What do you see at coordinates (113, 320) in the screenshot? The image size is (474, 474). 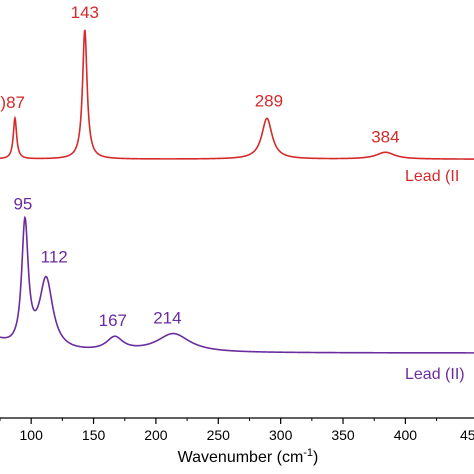 I see `peak-label-167: 167` at bounding box center [113, 320].